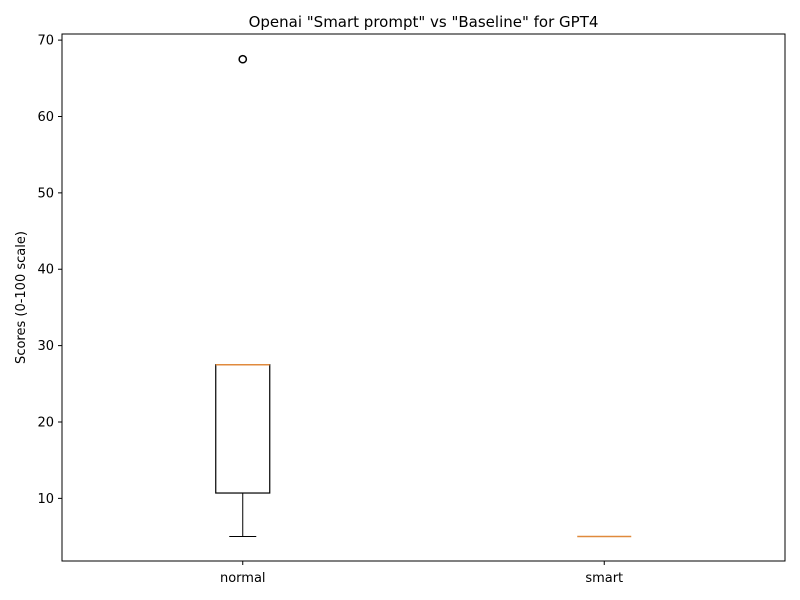 The height and width of the screenshot is (600, 800). I want to click on y-tick-label: 20, so click(45, 422).